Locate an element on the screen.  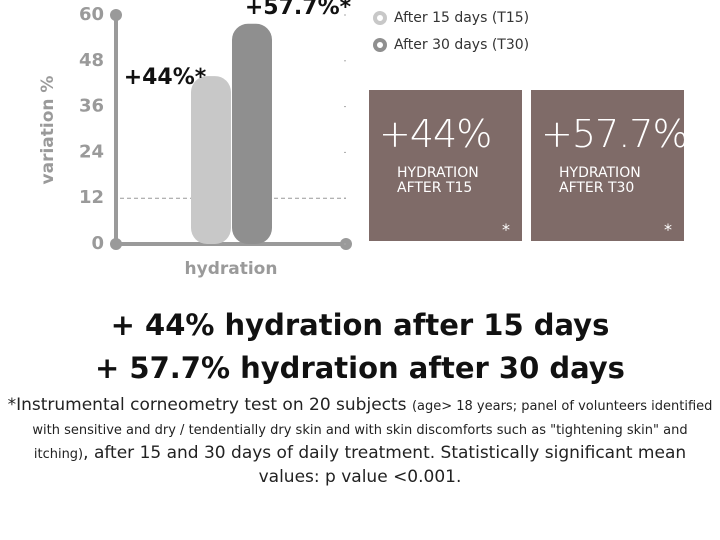
stat-box: +57.7% HYDRATION AFTER T30 * is located at coordinates (610, 165).